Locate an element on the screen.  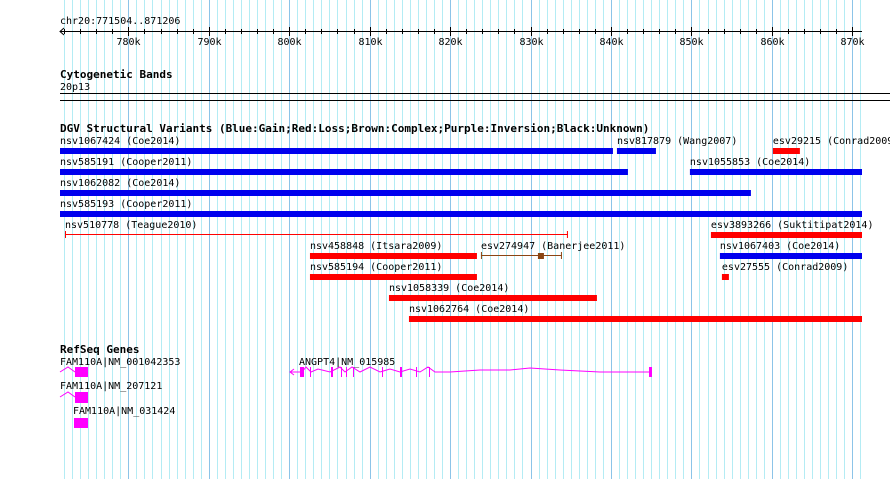
gene-label: FAM110A|NM_207121 is located at coordinates (111, 386).